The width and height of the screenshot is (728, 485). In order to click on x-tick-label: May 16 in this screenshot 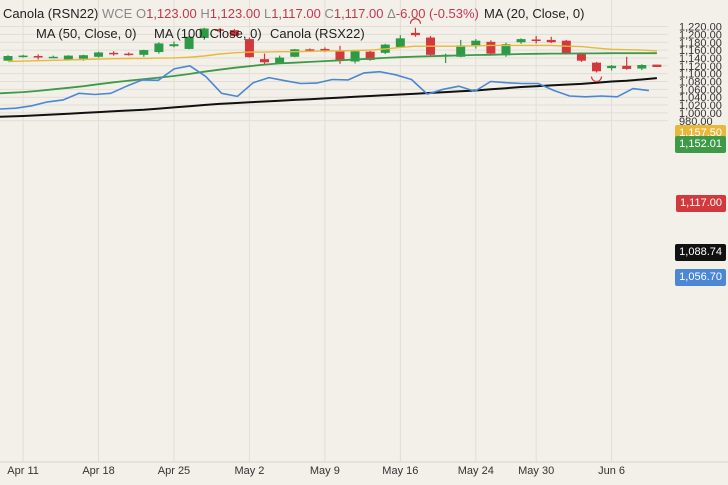, I will do `click(400, 471)`.